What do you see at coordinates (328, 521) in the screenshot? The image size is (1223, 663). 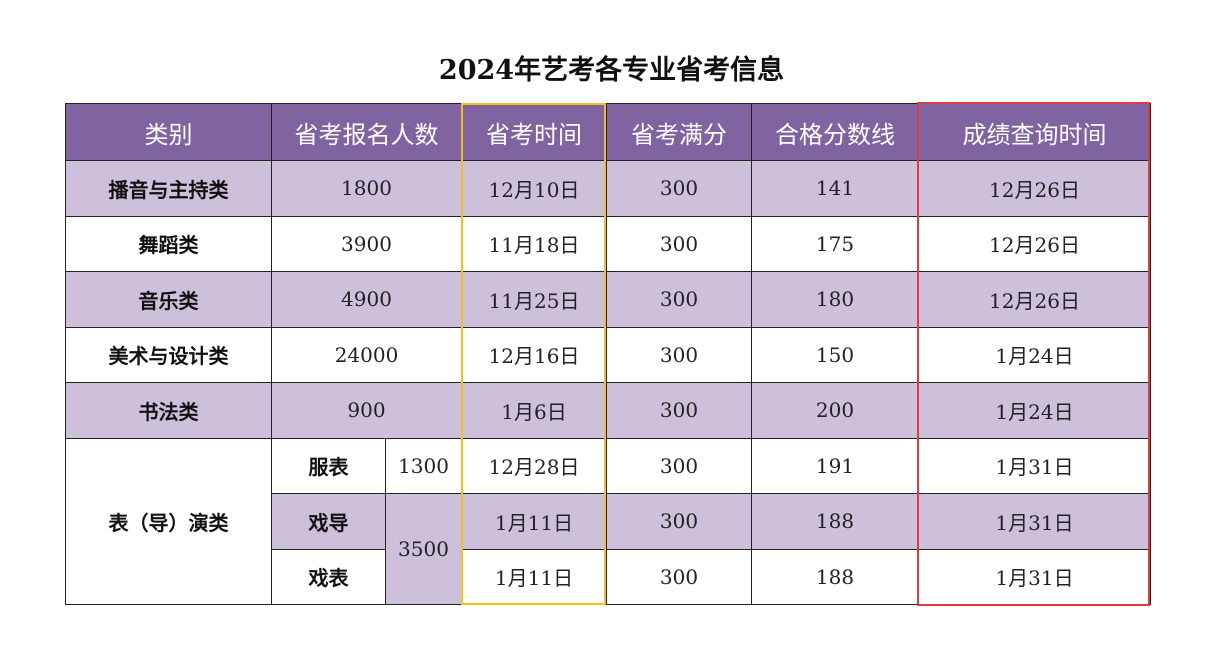 I see `subcategory-cell: 戏导` at bounding box center [328, 521].